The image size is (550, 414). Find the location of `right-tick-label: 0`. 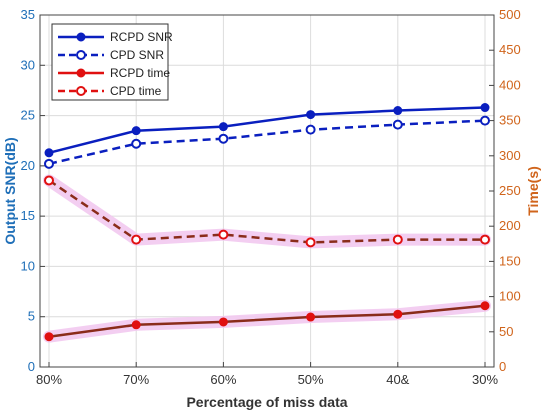

right-tick-label: 0 is located at coordinates (502, 366).